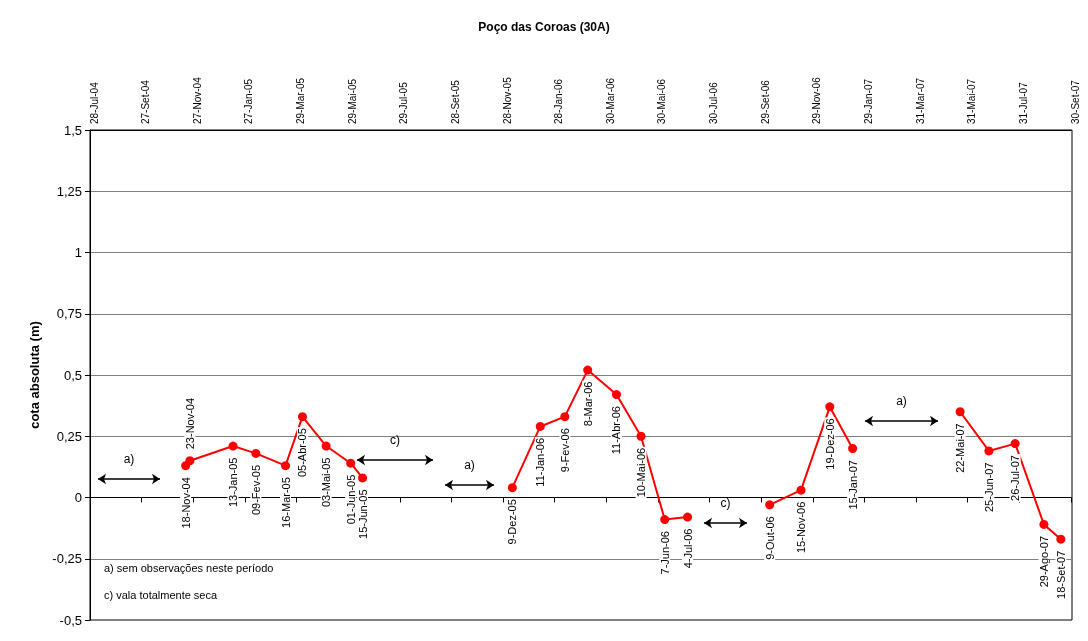 The width and height of the screenshot is (1088, 641). I want to click on x-tick-label: 31-Mai-07, so click(972, 101).